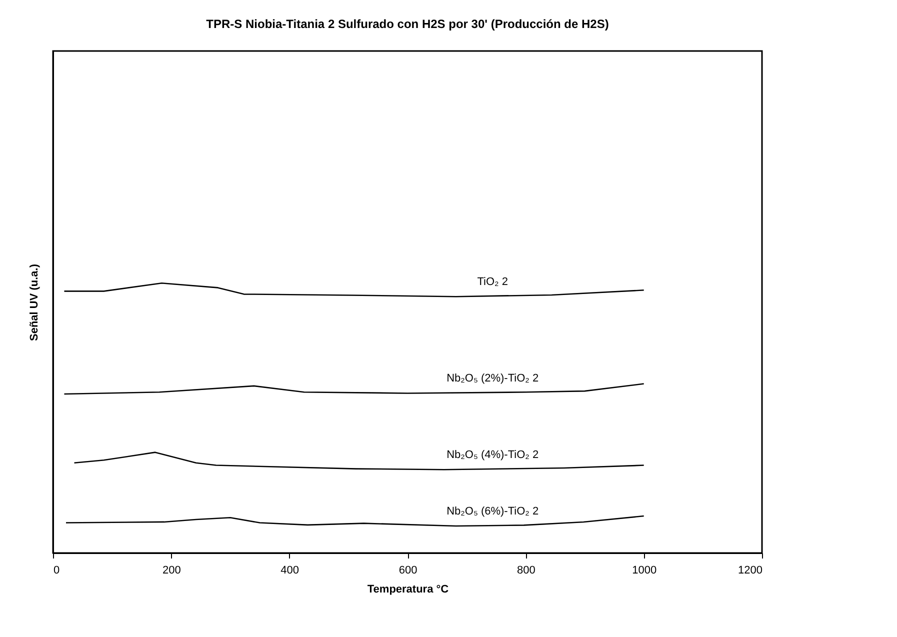 The height and width of the screenshot is (637, 897). Describe the element at coordinates (492, 454) in the screenshot. I see `series-label: Nb₂O₅ (4%)-TiO₂ 2` at that location.